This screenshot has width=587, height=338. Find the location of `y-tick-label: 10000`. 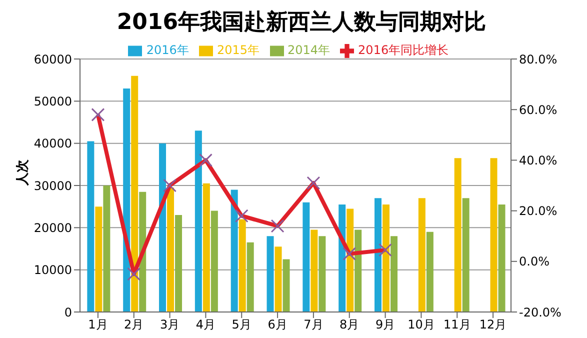

y-tick-label: 10000 is located at coordinates (53, 270).